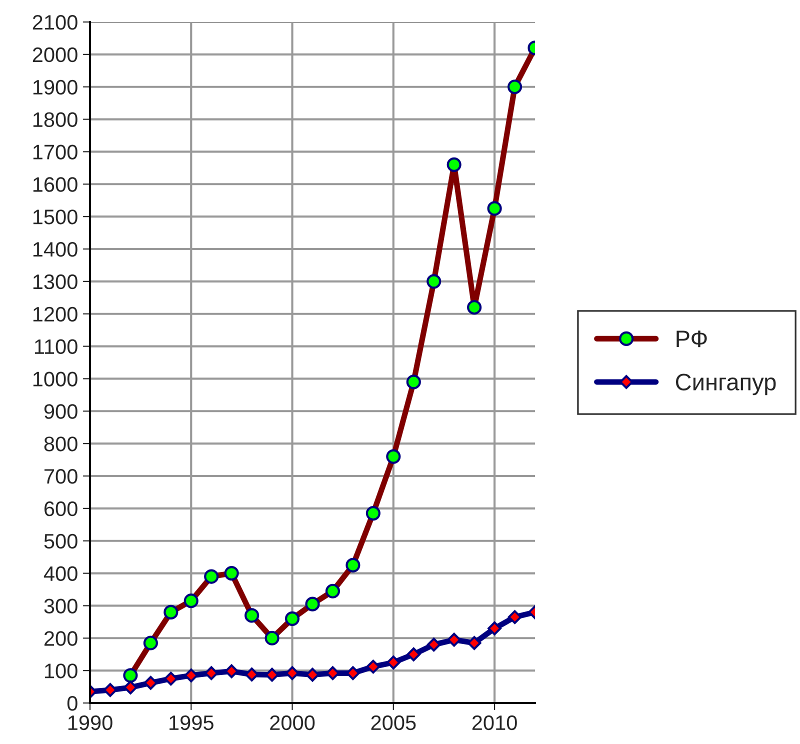 The height and width of the screenshot is (744, 800). What do you see at coordinates (55, 314) in the screenshot?
I see `y-tick-label: 1200` at bounding box center [55, 314].